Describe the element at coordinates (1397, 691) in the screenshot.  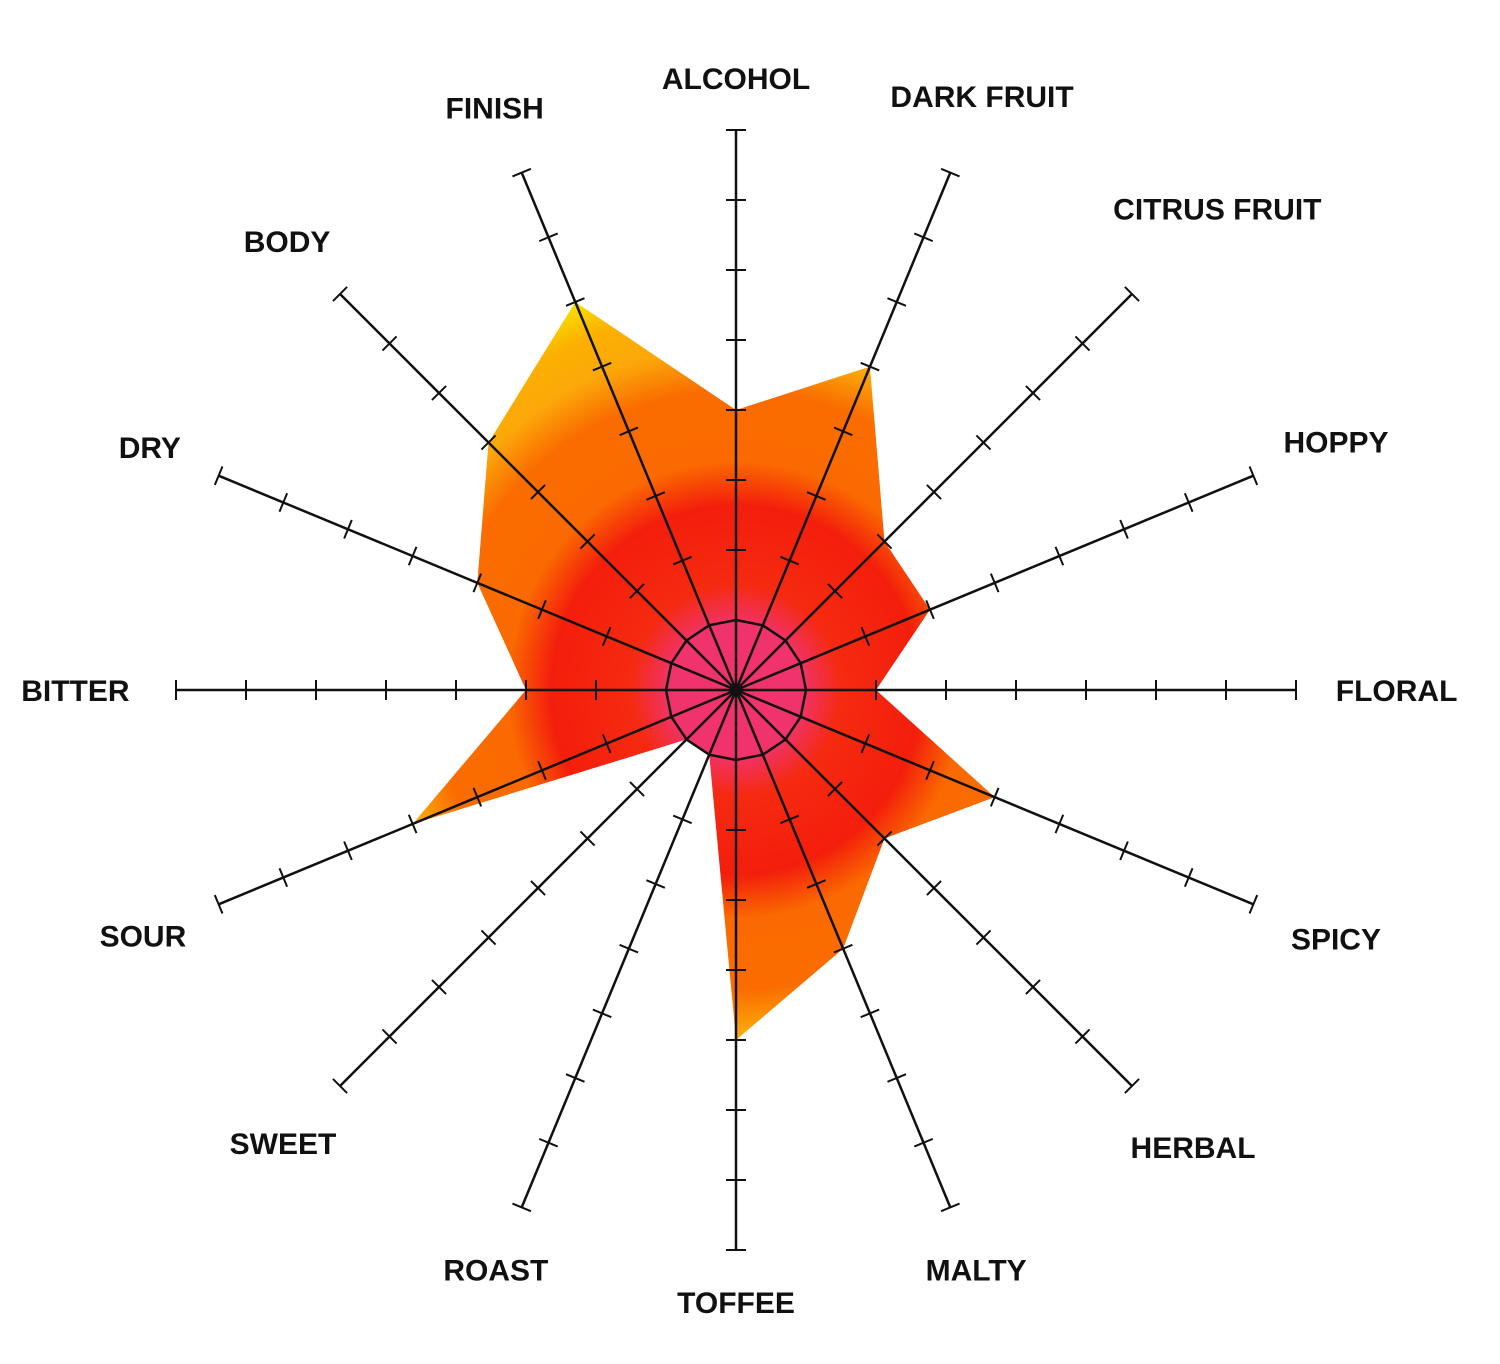
I see `axis-label: FLORAL` at that location.